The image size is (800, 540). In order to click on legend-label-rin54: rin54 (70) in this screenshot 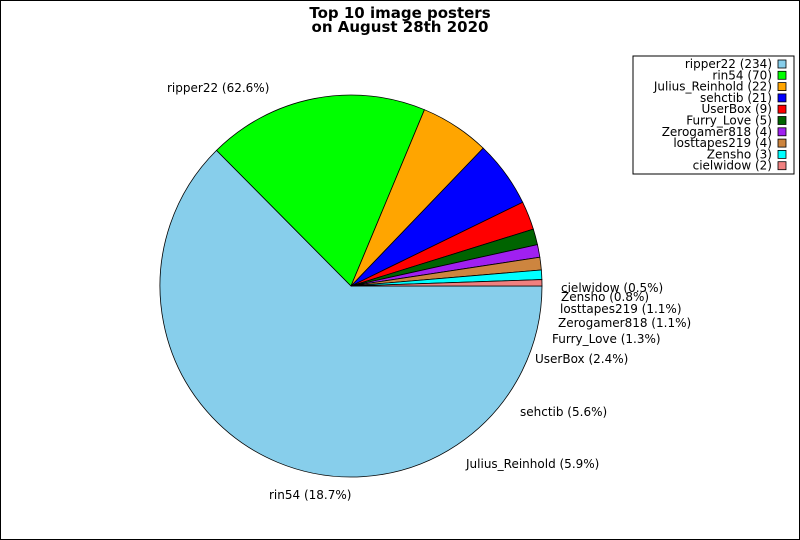, I will do `click(742, 75)`.